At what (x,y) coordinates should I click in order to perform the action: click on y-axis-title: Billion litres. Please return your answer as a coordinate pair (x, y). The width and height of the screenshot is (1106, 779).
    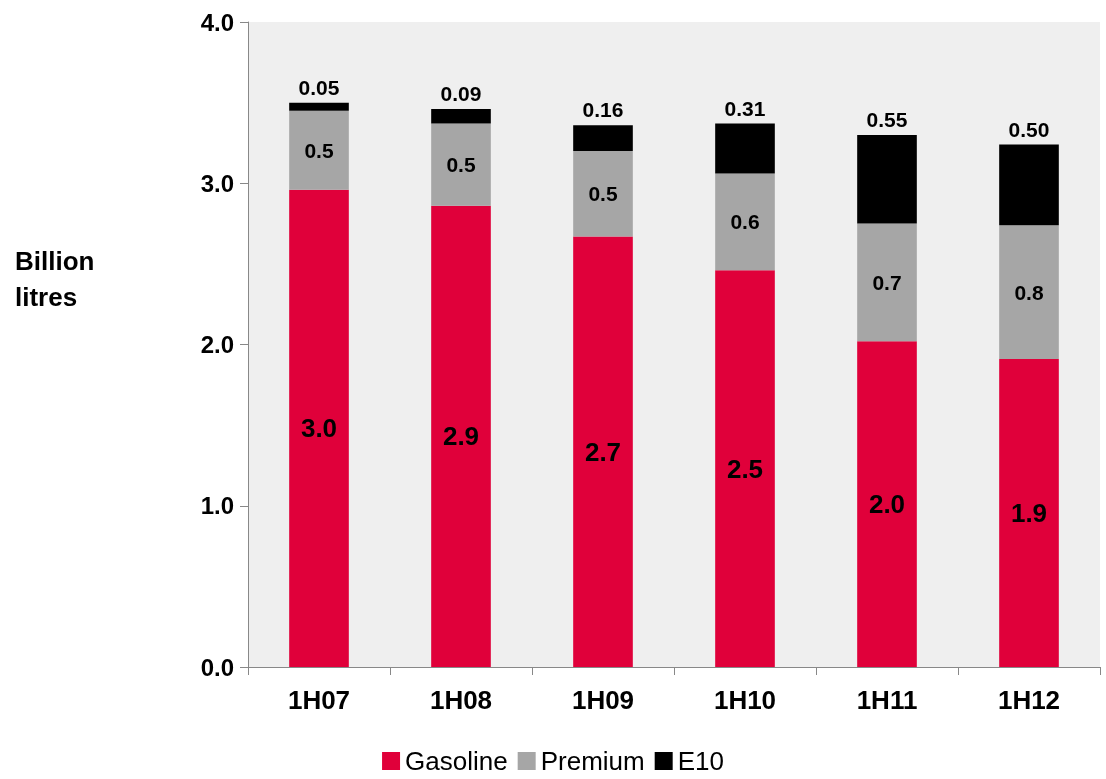
    Looking at the image, I should click on (55, 279).